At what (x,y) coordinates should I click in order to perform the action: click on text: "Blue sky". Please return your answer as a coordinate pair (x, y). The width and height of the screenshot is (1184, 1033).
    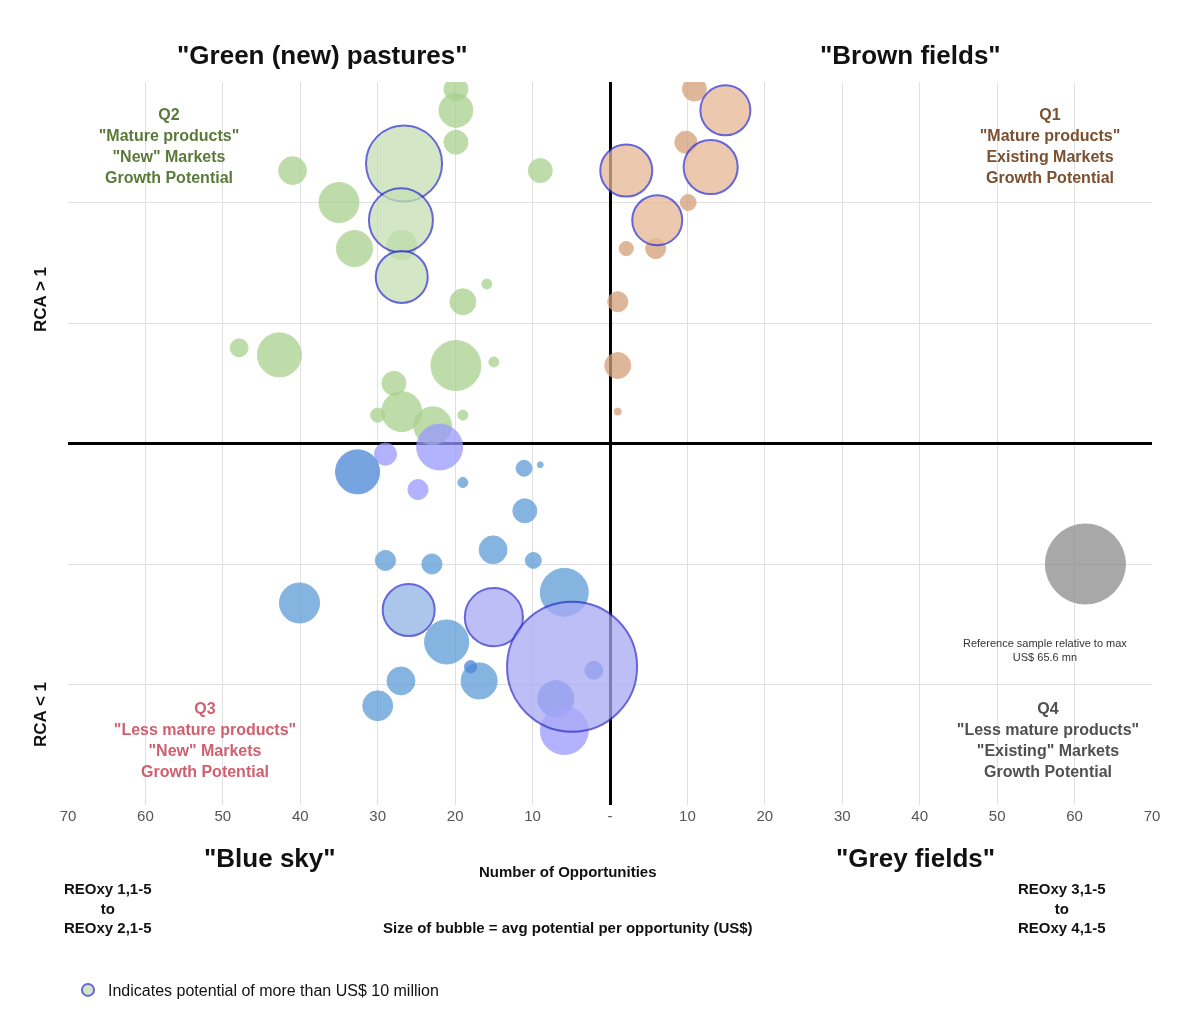
    Looking at the image, I should click on (270, 858).